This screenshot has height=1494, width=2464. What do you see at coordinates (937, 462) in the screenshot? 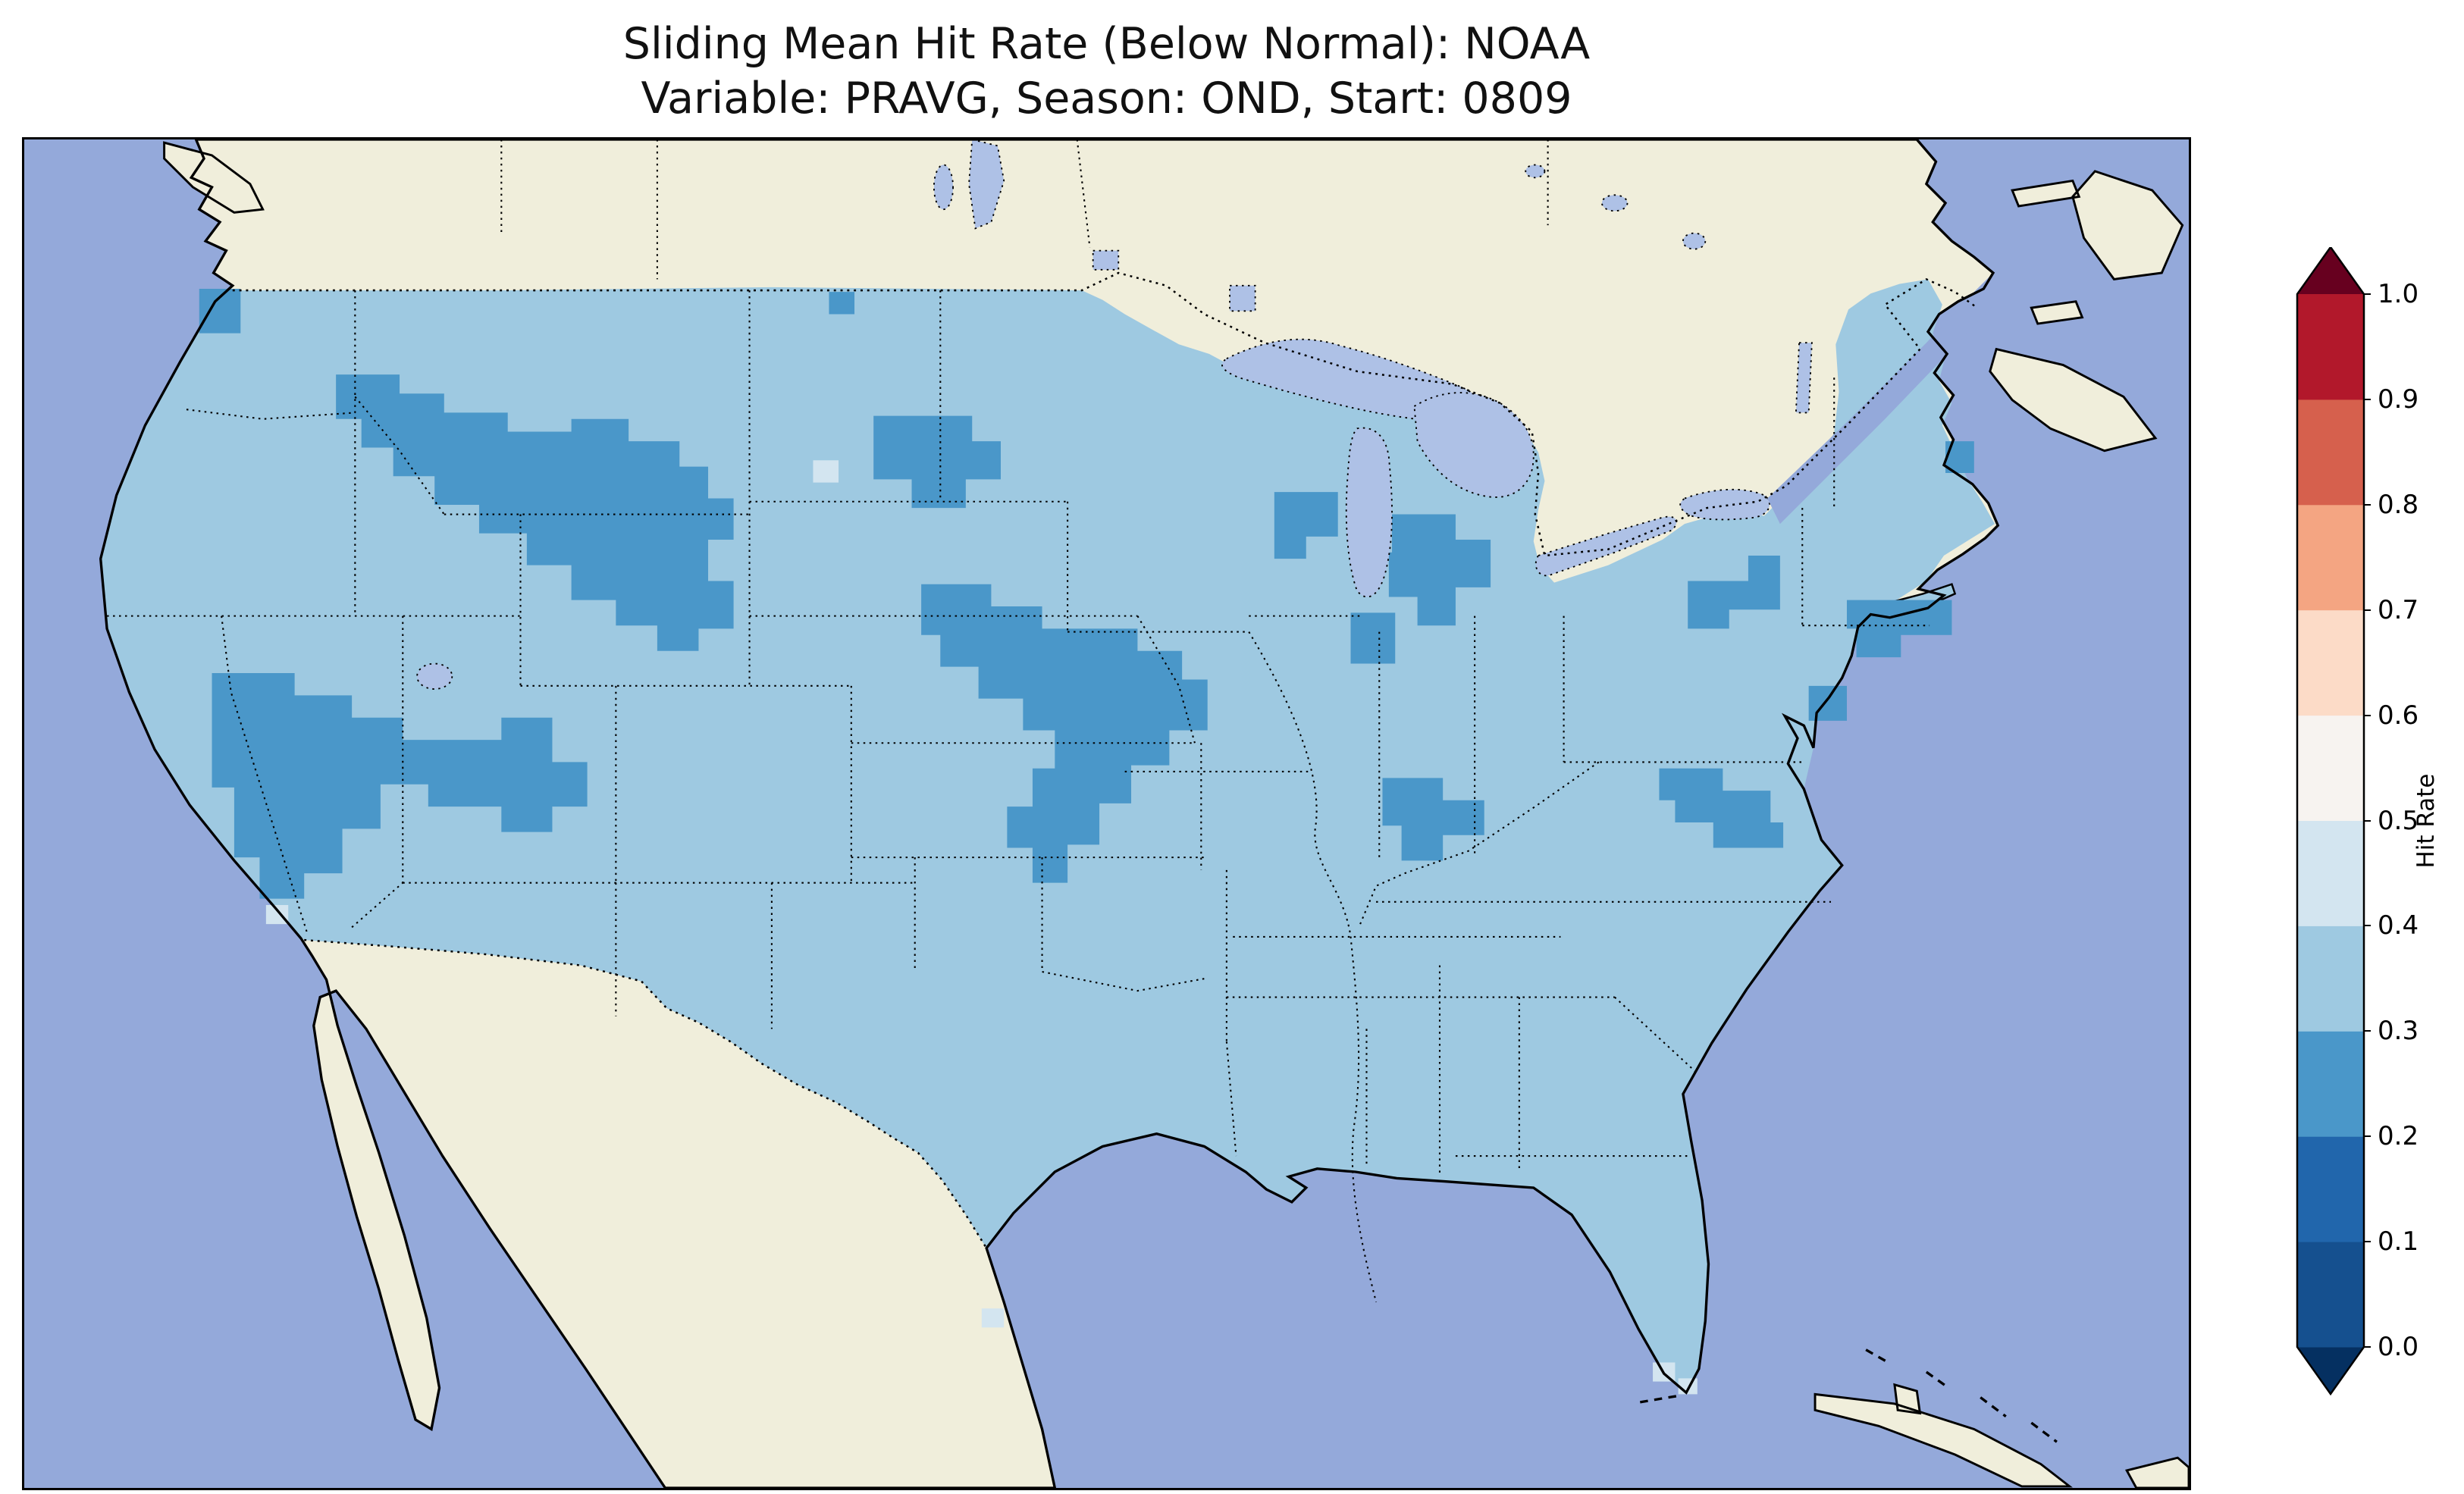
I see `blob-north-dakota` at bounding box center [937, 462].